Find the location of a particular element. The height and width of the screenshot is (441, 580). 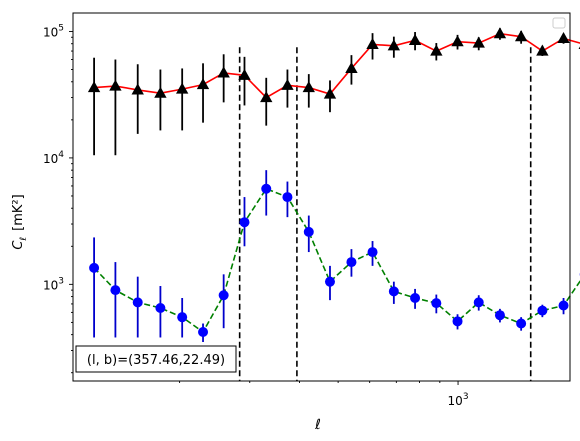

x-axis-label: ℓ is located at coordinates (317, 425).